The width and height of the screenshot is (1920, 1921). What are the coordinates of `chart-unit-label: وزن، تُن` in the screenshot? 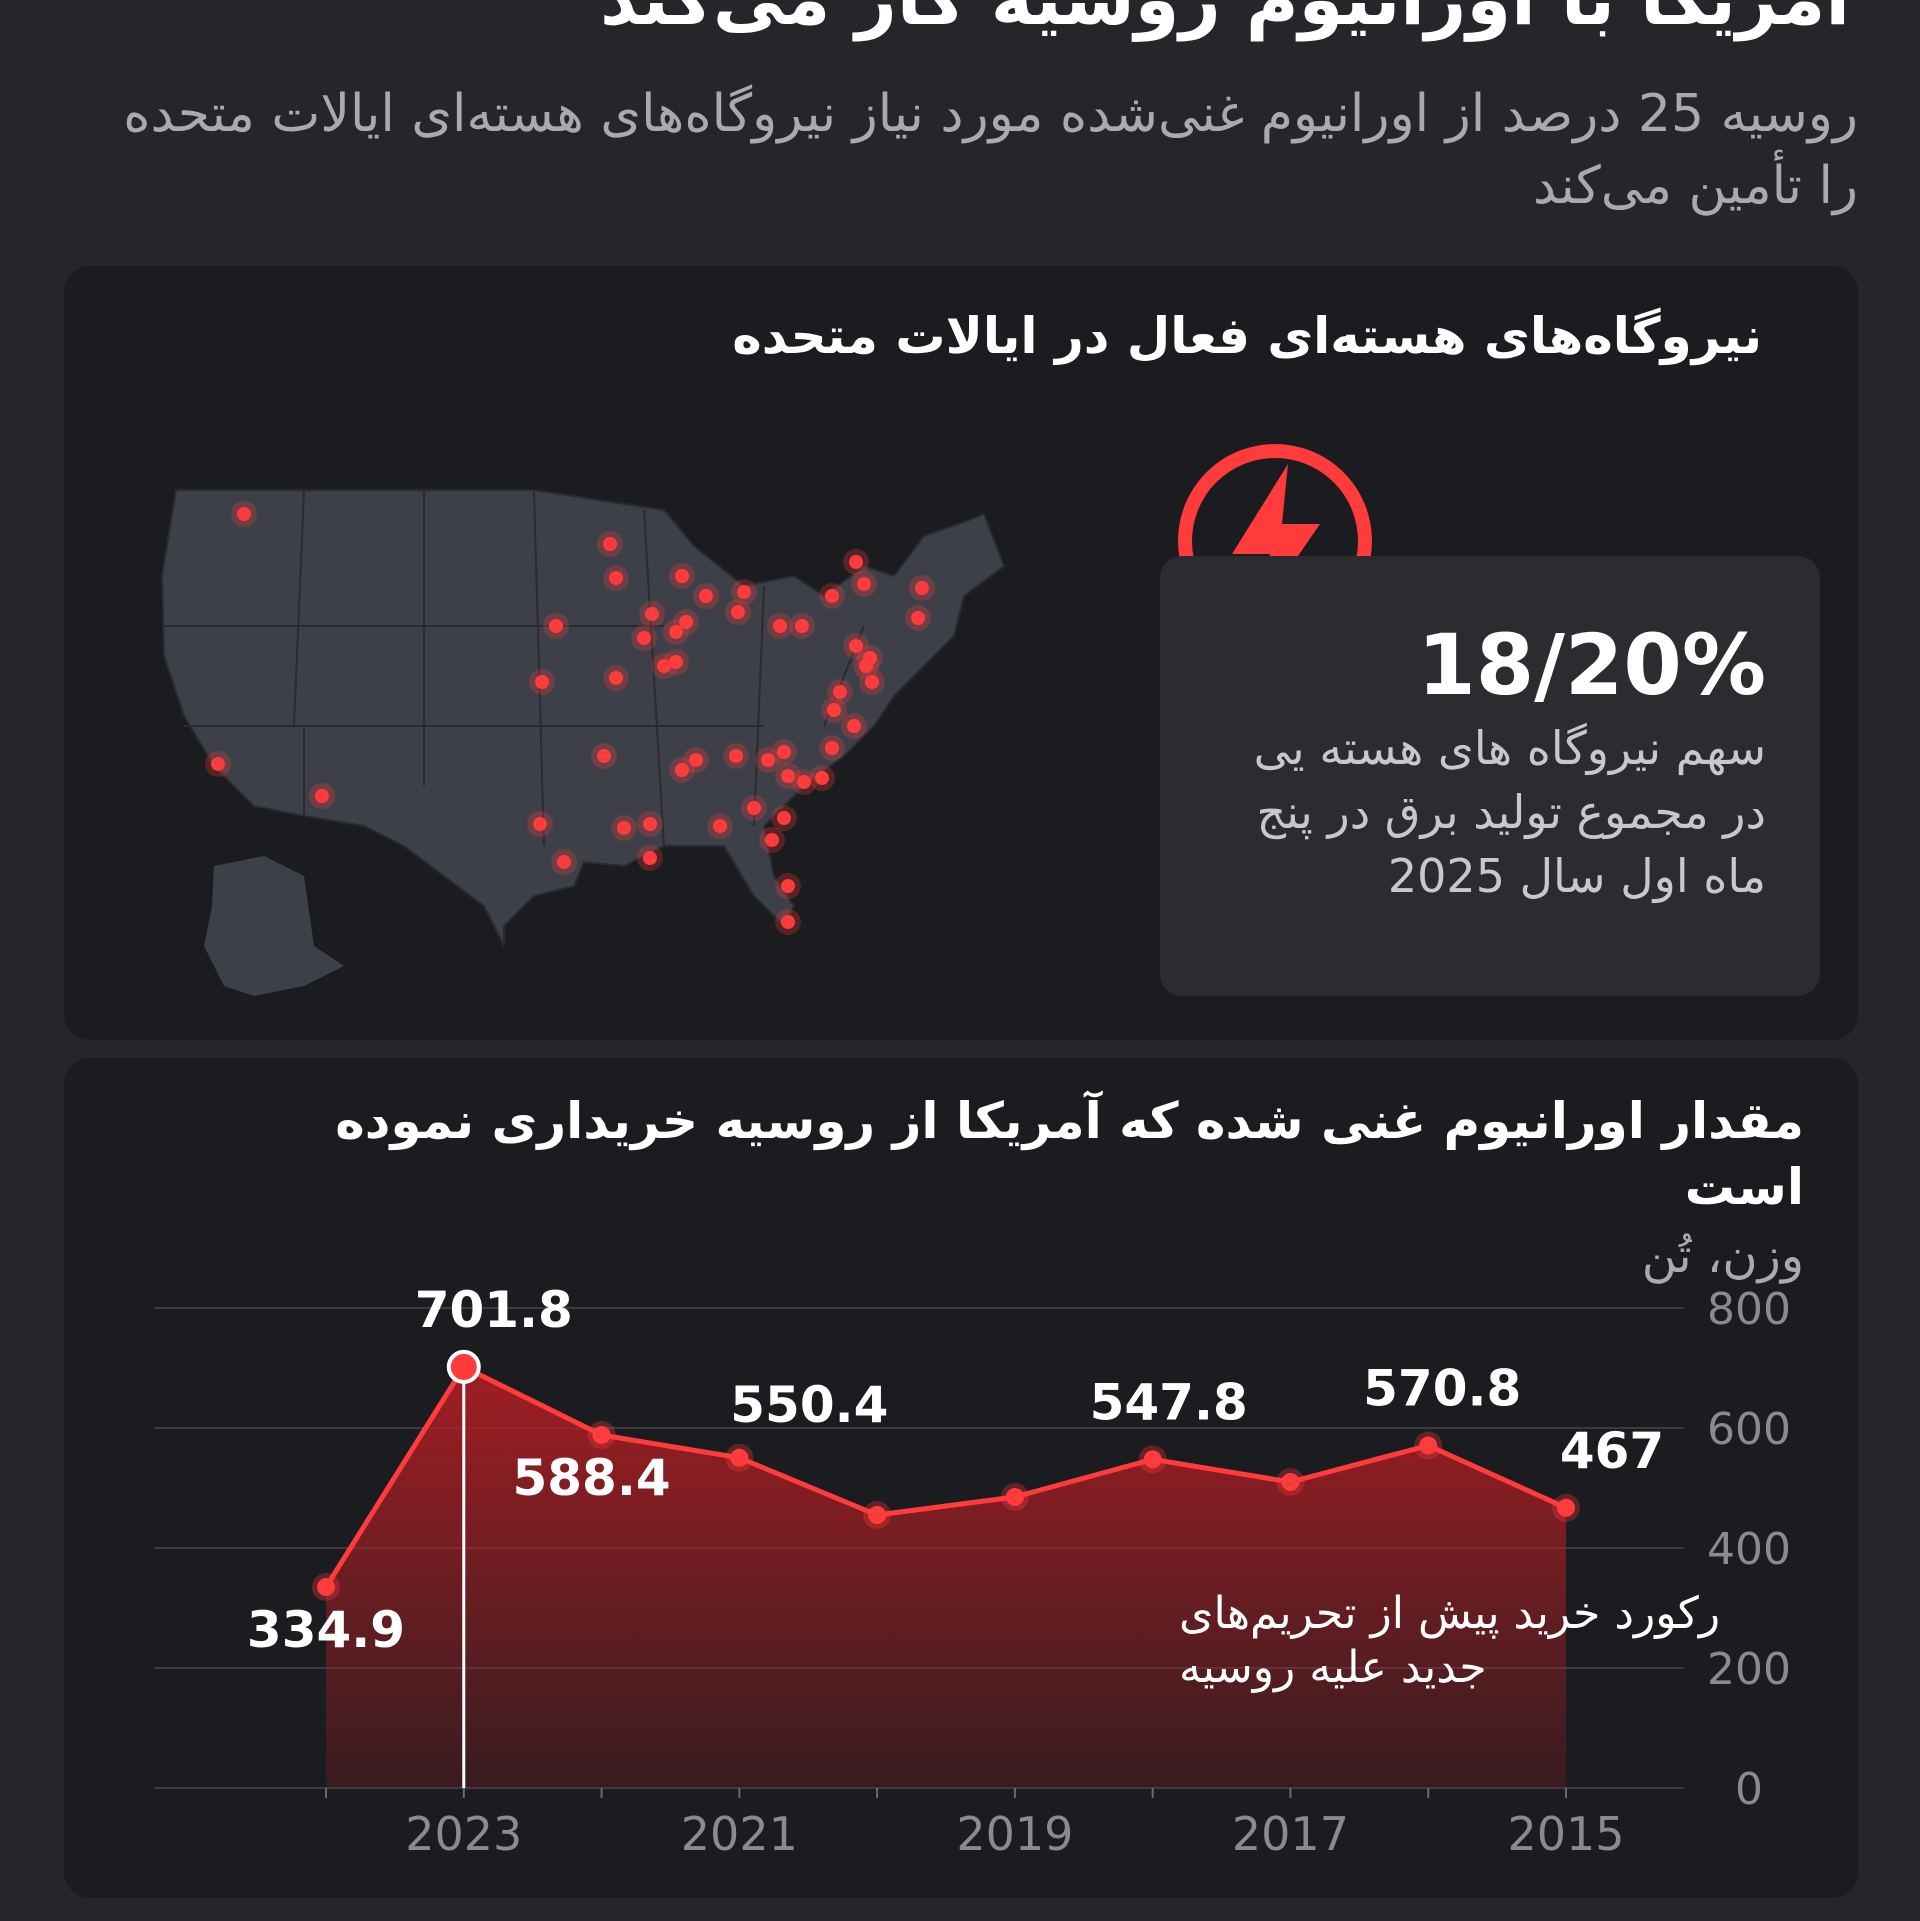 It's located at (1722, 1256).